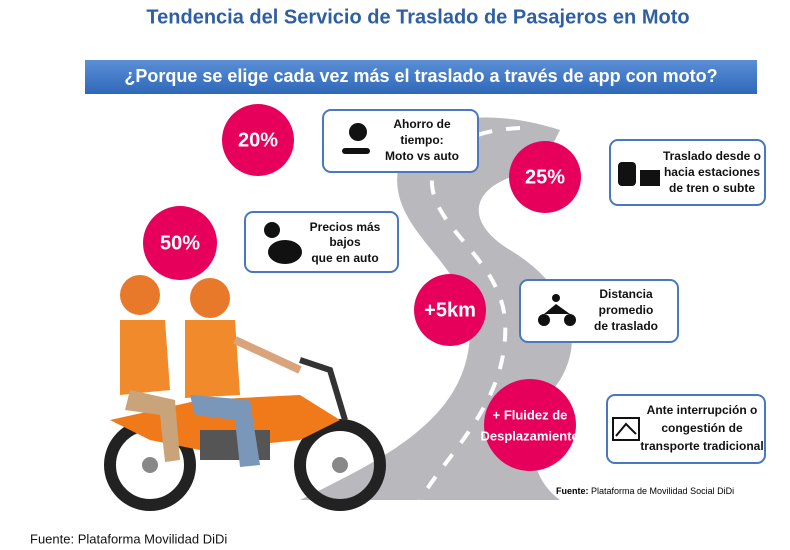 The width and height of the screenshot is (790, 550). I want to click on description: Distancia, so click(626, 294).